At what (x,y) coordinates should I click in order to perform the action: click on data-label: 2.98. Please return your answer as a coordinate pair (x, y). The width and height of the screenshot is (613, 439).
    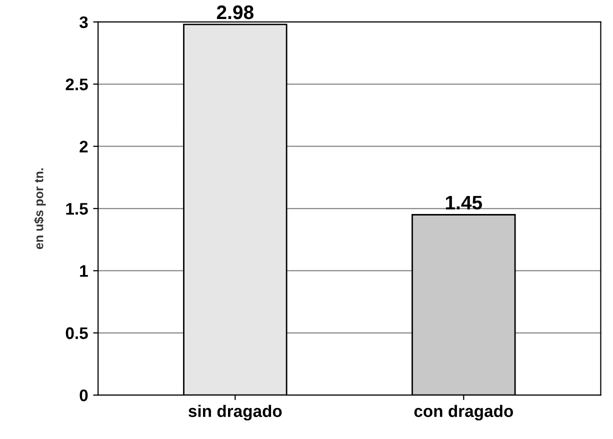
    Looking at the image, I should click on (235, 12).